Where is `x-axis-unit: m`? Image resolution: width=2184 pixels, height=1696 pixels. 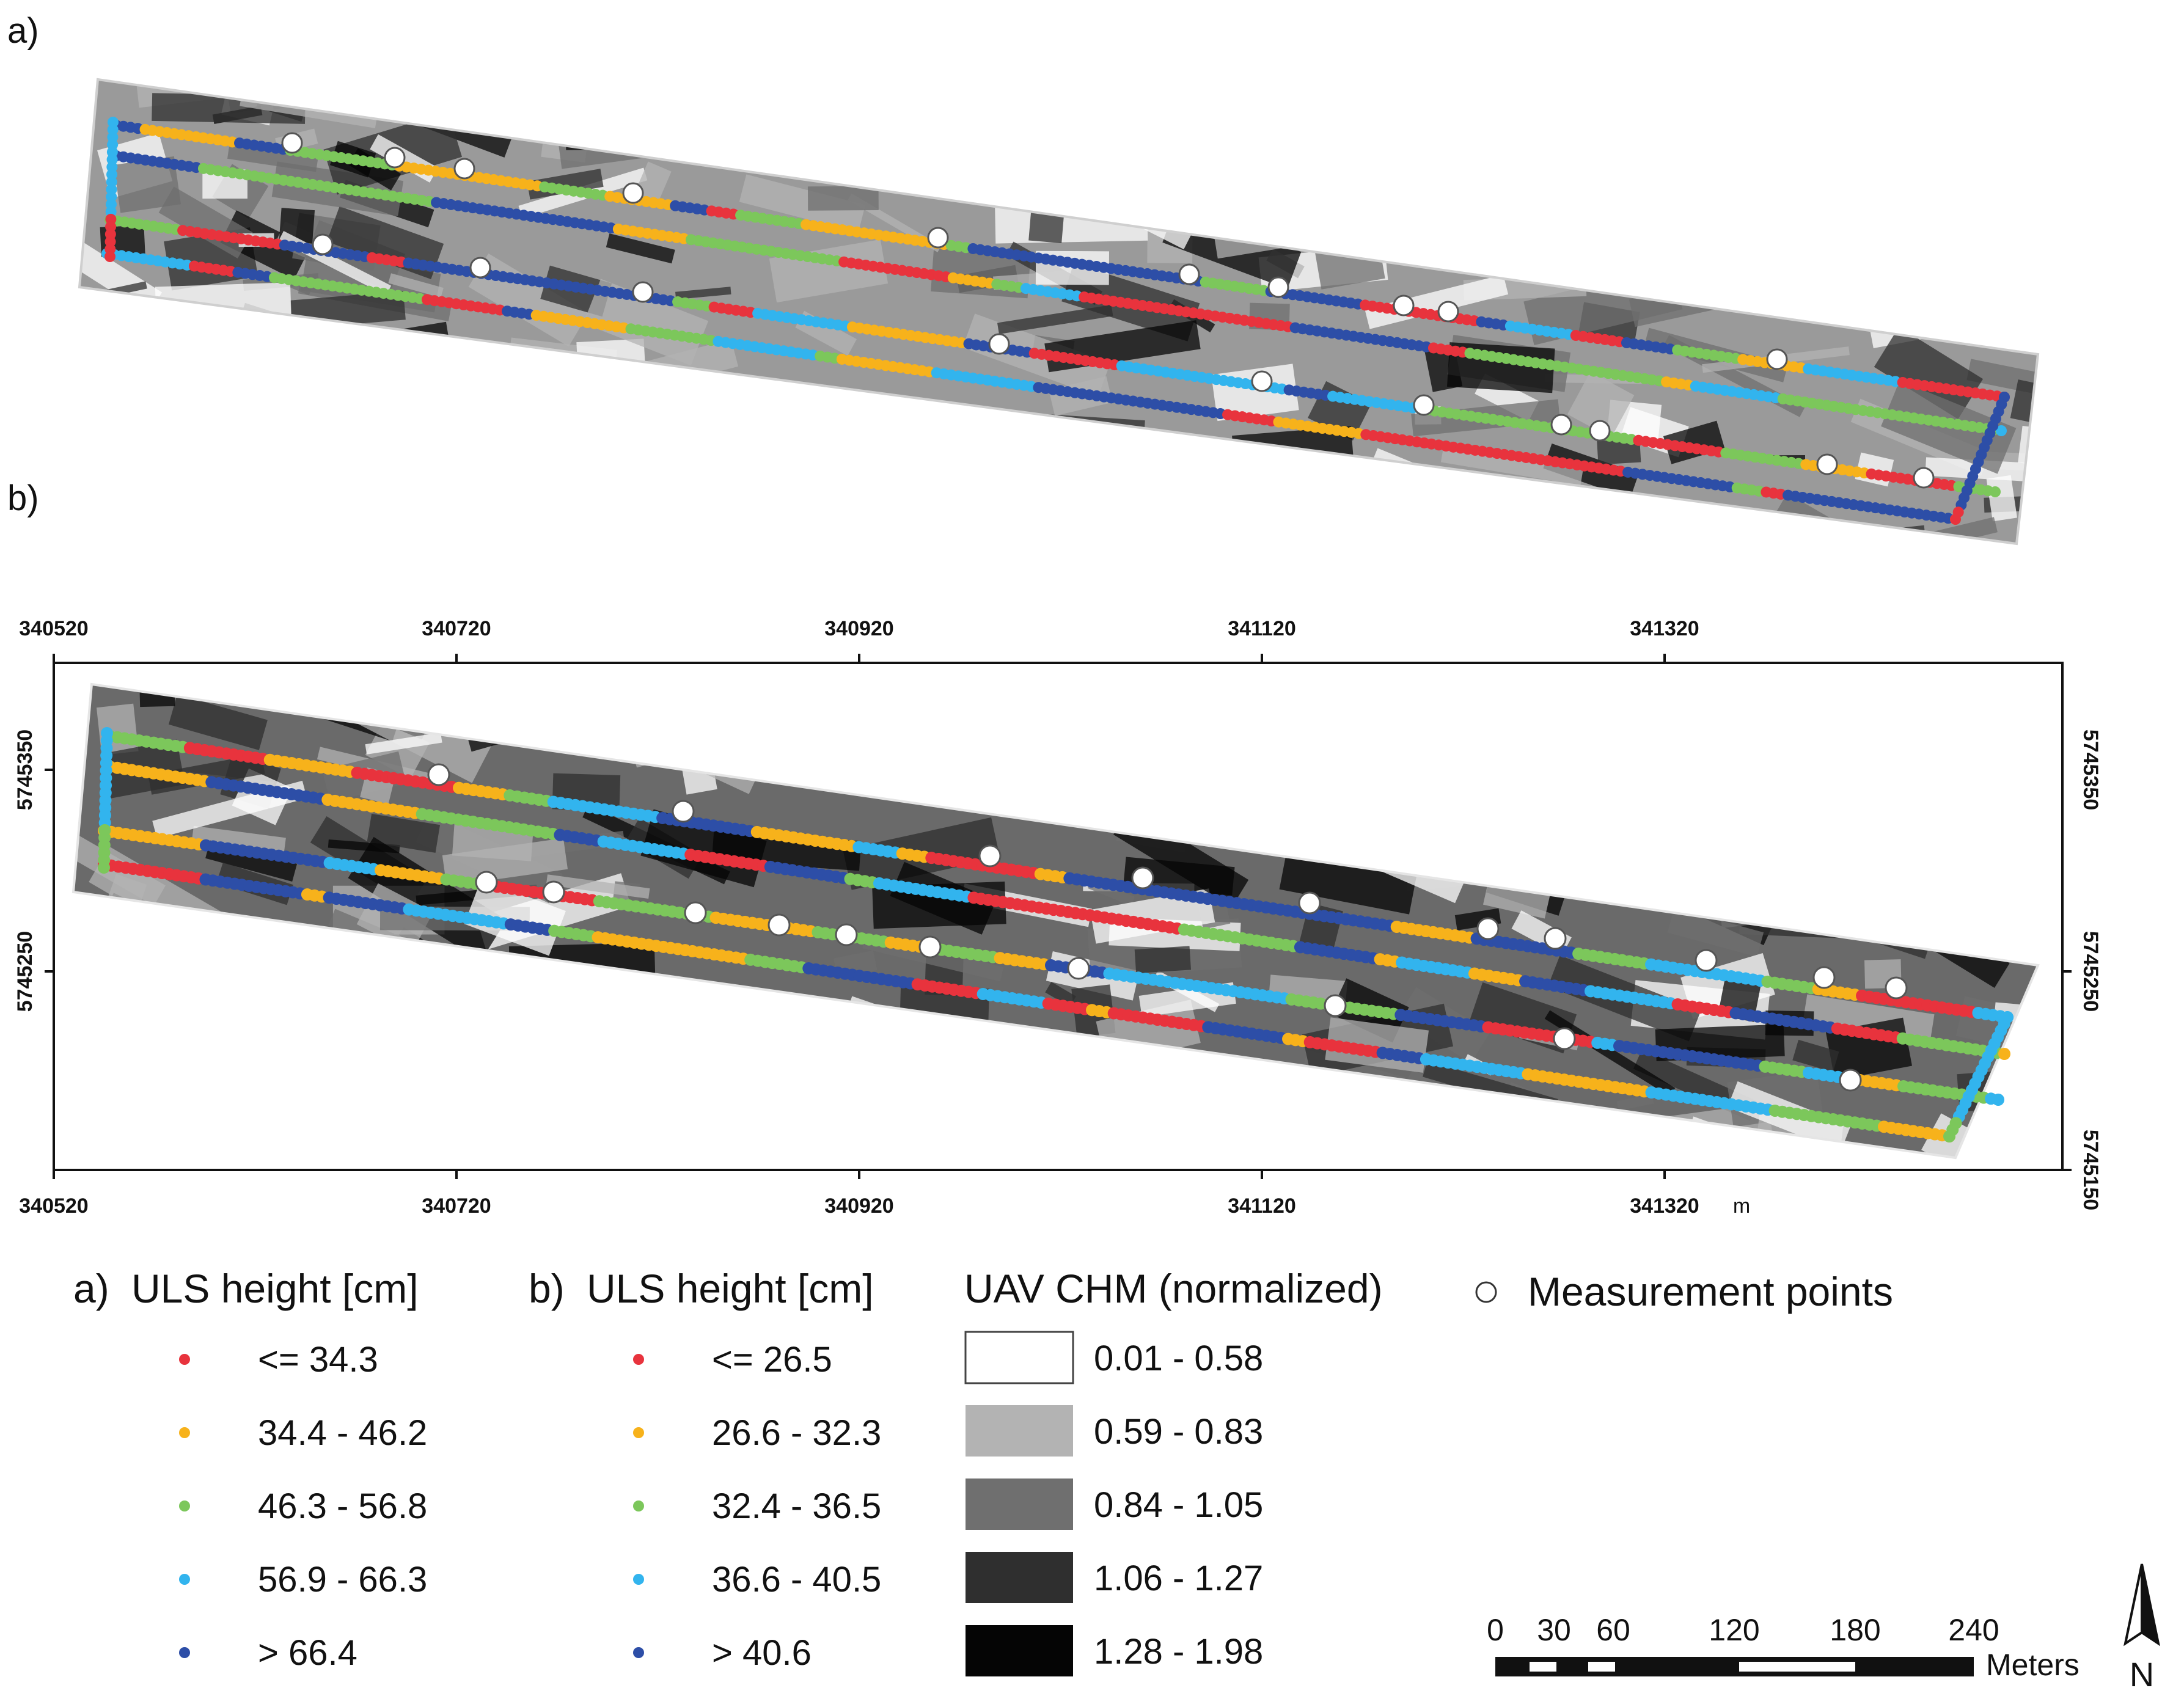
x-axis-unit: m is located at coordinates (1741, 1206).